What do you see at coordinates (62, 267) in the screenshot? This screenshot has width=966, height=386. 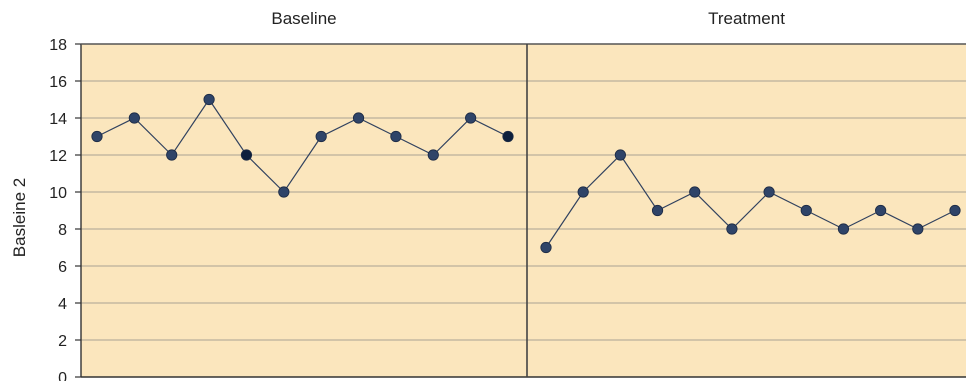 I see `y-tick-label: 6` at bounding box center [62, 267].